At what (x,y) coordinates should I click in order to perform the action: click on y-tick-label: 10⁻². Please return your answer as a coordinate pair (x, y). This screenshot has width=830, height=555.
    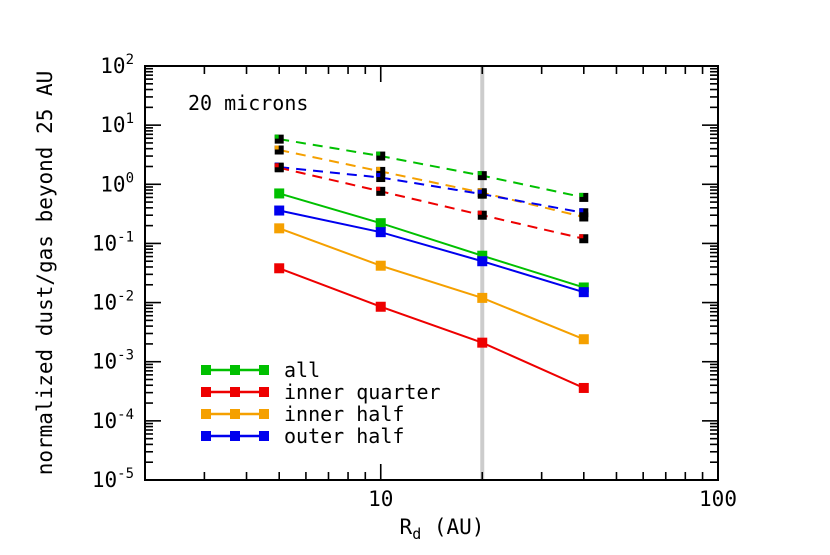
    Looking at the image, I should click on (113, 302).